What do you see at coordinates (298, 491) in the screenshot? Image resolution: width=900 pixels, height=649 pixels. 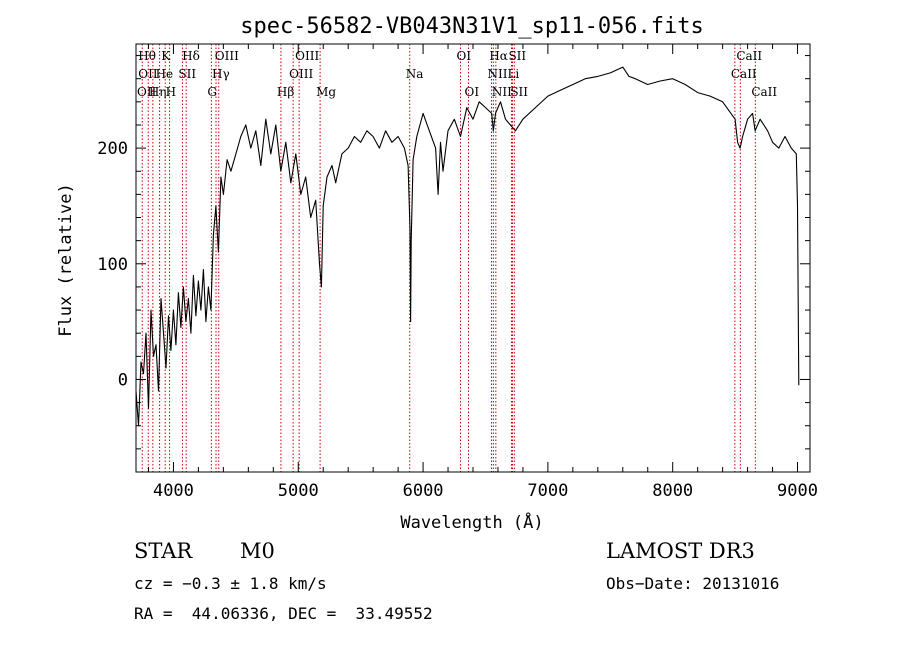 I see `x-tick-label-1: 5000` at bounding box center [298, 491].